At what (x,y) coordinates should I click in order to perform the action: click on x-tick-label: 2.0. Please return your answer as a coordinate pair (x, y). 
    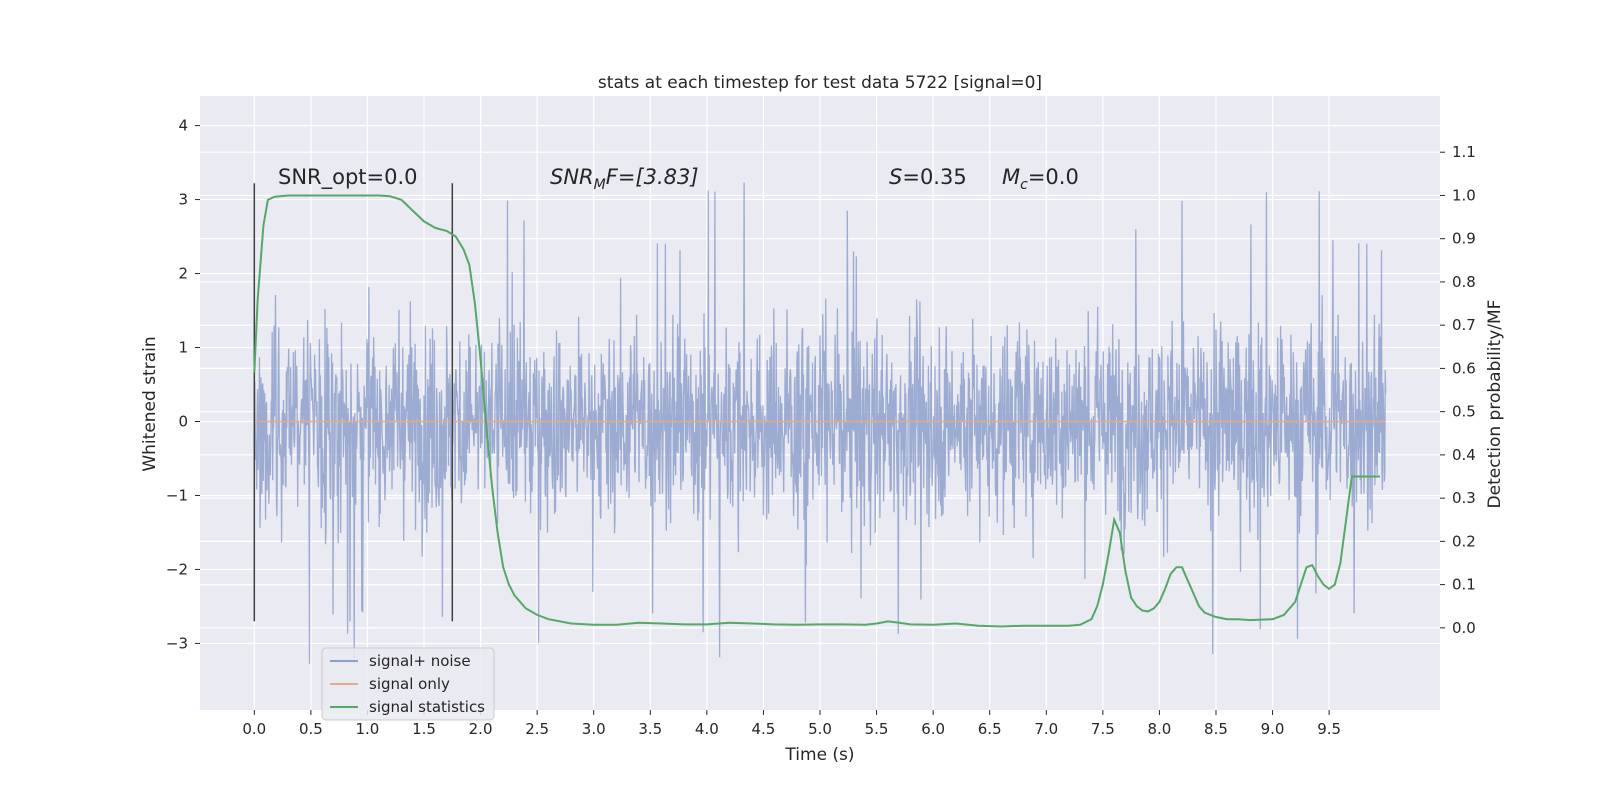
    Looking at the image, I should click on (481, 729).